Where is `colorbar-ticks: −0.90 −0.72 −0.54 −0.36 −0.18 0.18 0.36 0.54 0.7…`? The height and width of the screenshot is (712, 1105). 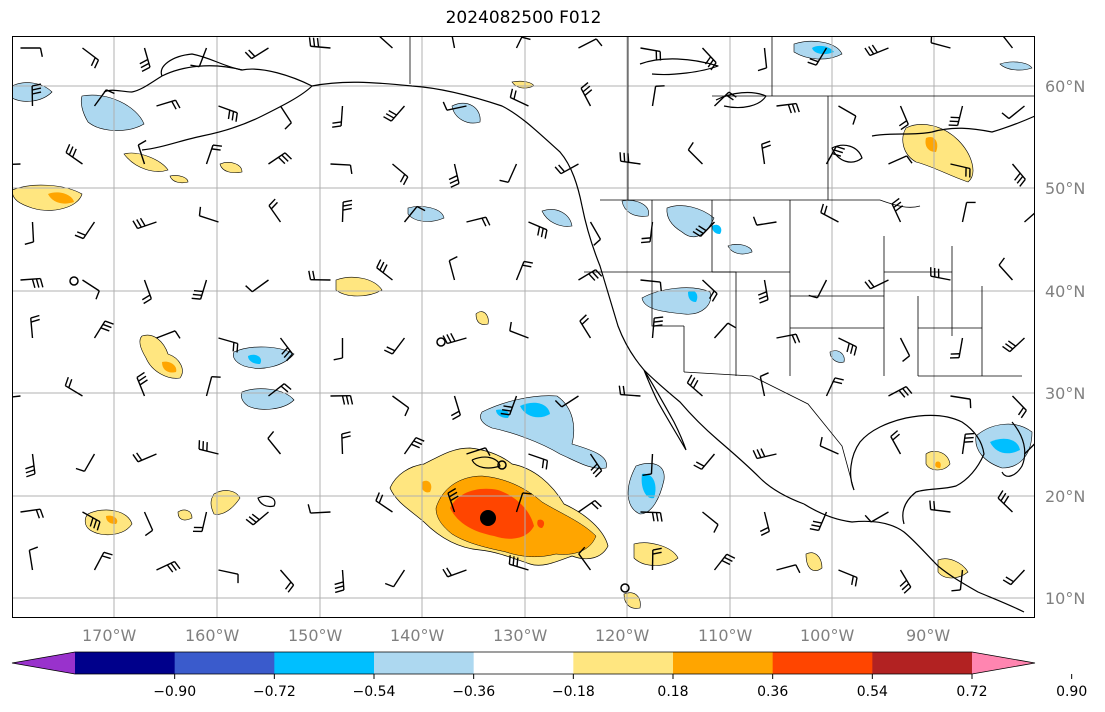
colorbar-ticks: −0.90 −0.72 −0.54 −0.36 −0.18 0.18 0.36 0.54 0.7… is located at coordinates (620, 687).